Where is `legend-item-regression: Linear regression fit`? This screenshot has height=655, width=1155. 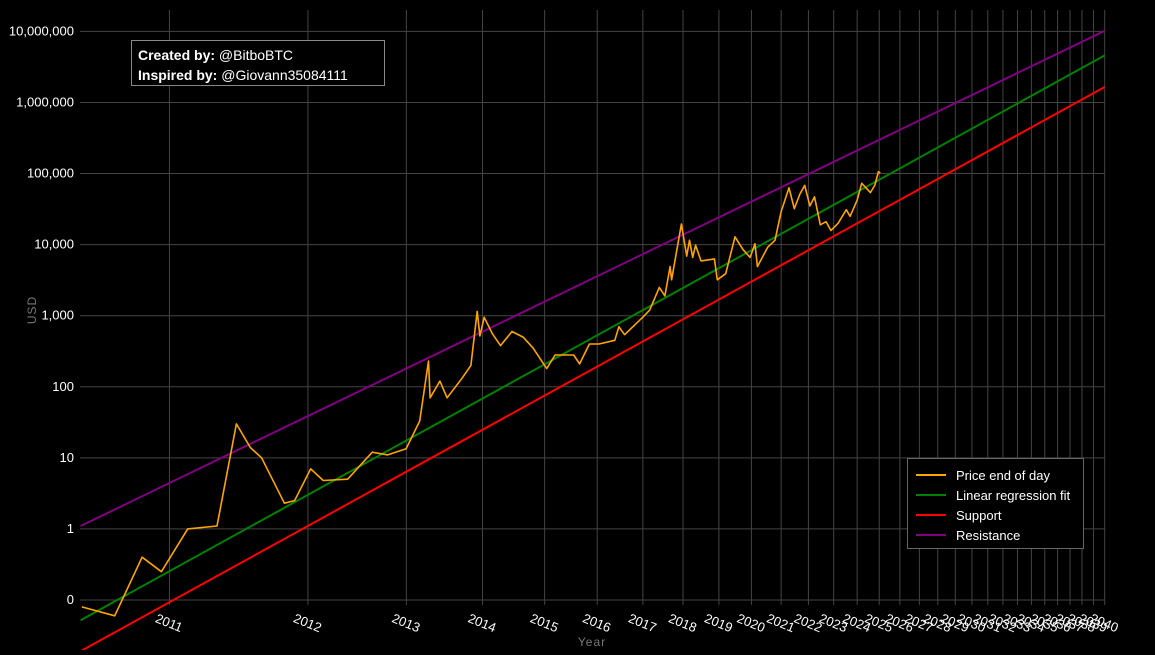 legend-item-regression: Linear regression fit is located at coordinates (995, 495).